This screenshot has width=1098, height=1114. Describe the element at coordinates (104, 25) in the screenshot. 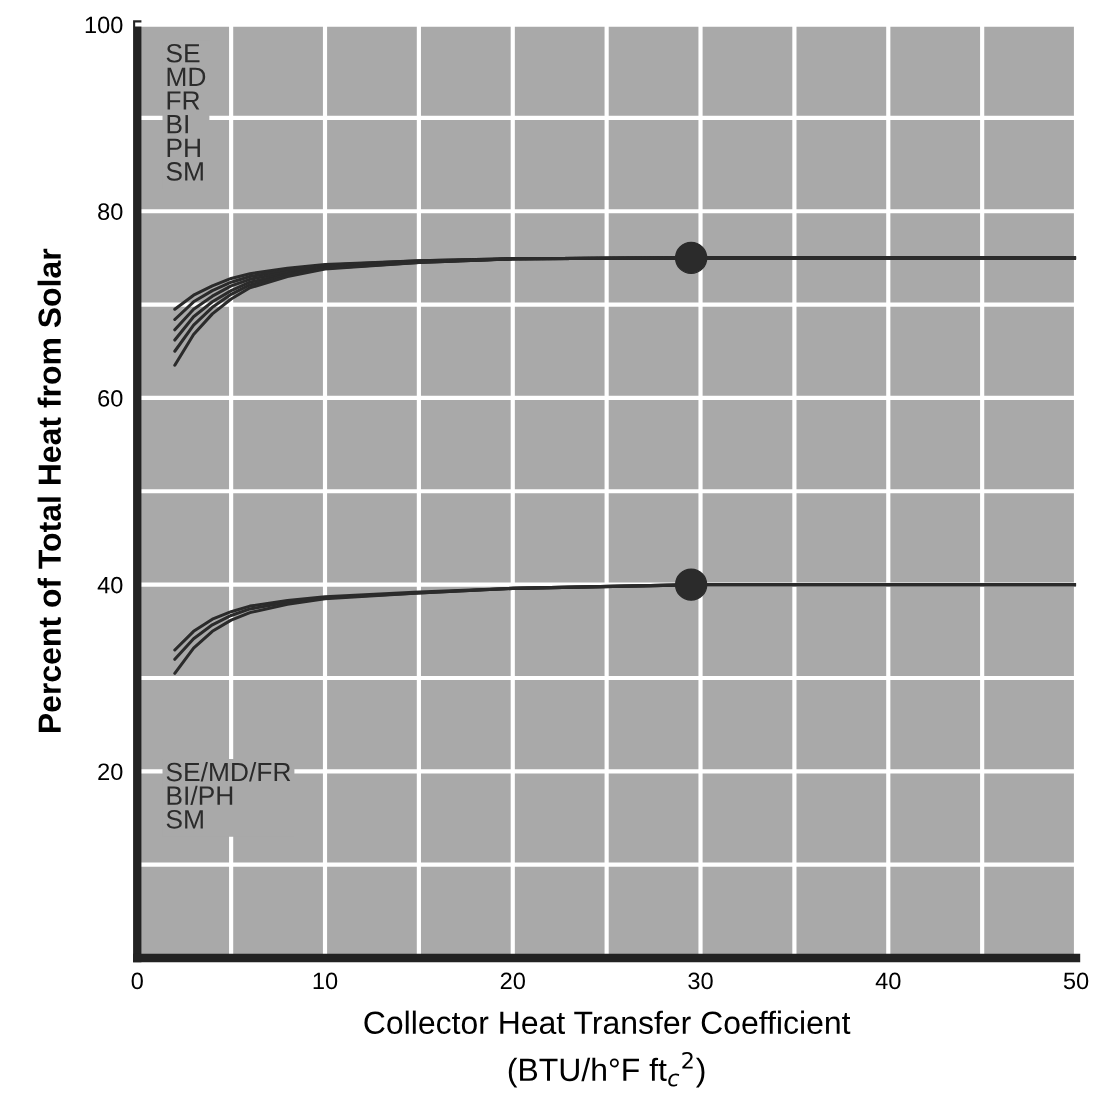

I see `y-tick-label: 100` at that location.